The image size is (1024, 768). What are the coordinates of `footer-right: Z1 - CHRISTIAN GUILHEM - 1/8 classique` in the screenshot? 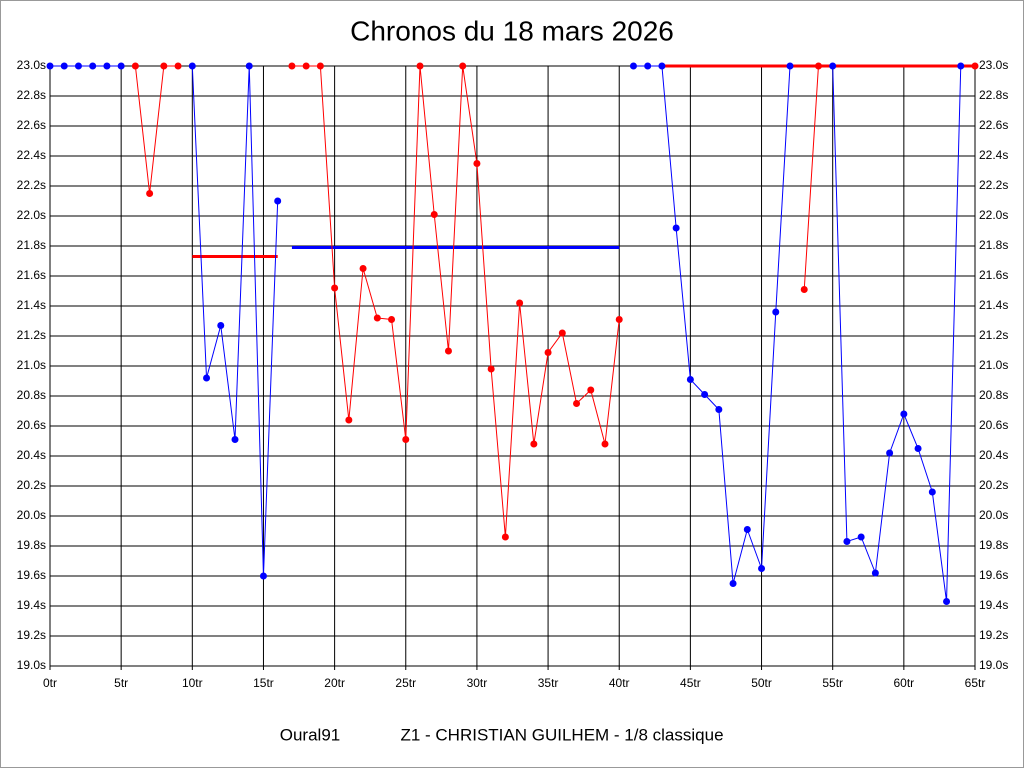 It's located at (561, 734).